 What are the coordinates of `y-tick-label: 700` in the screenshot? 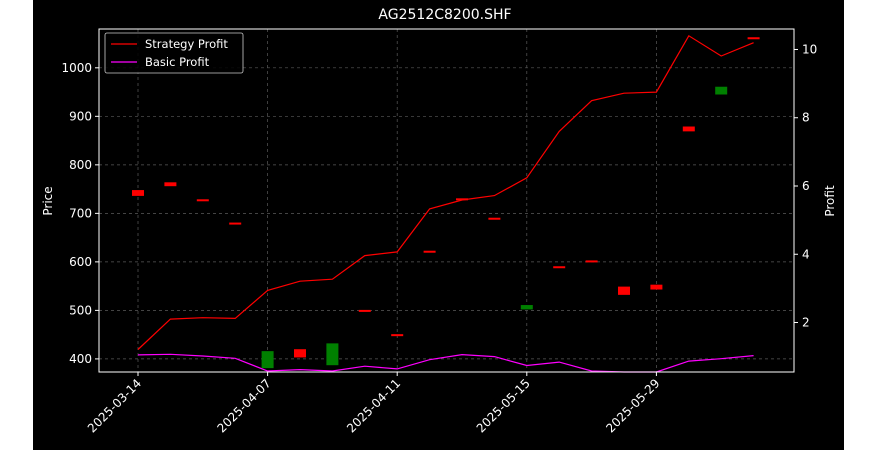 It's located at (80, 213).